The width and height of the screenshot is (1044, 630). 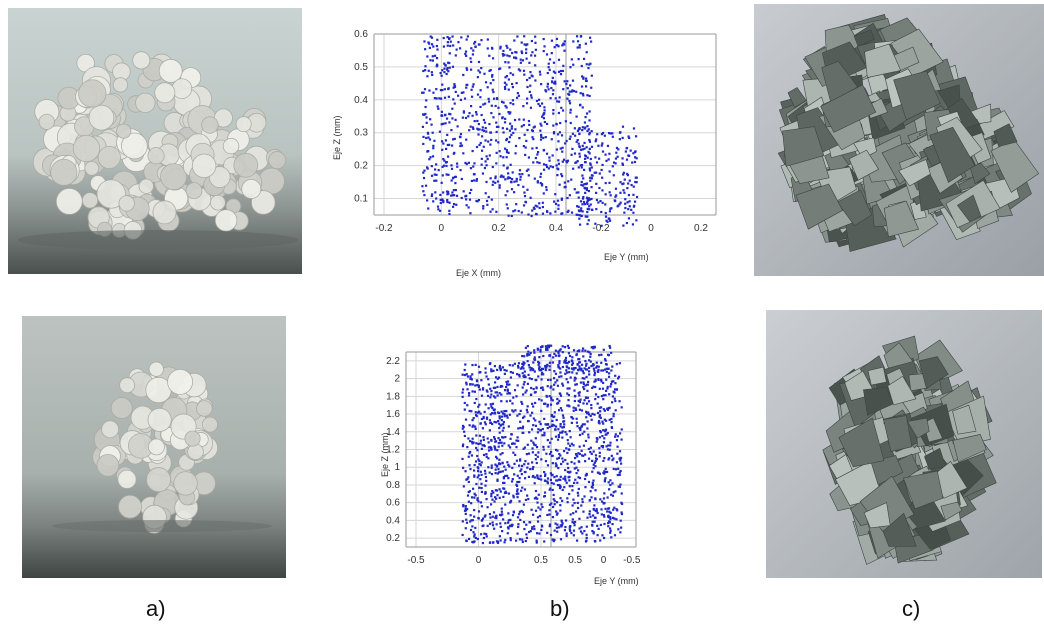 I want to click on x-tick-label: 0.5, so click(x=541, y=560).